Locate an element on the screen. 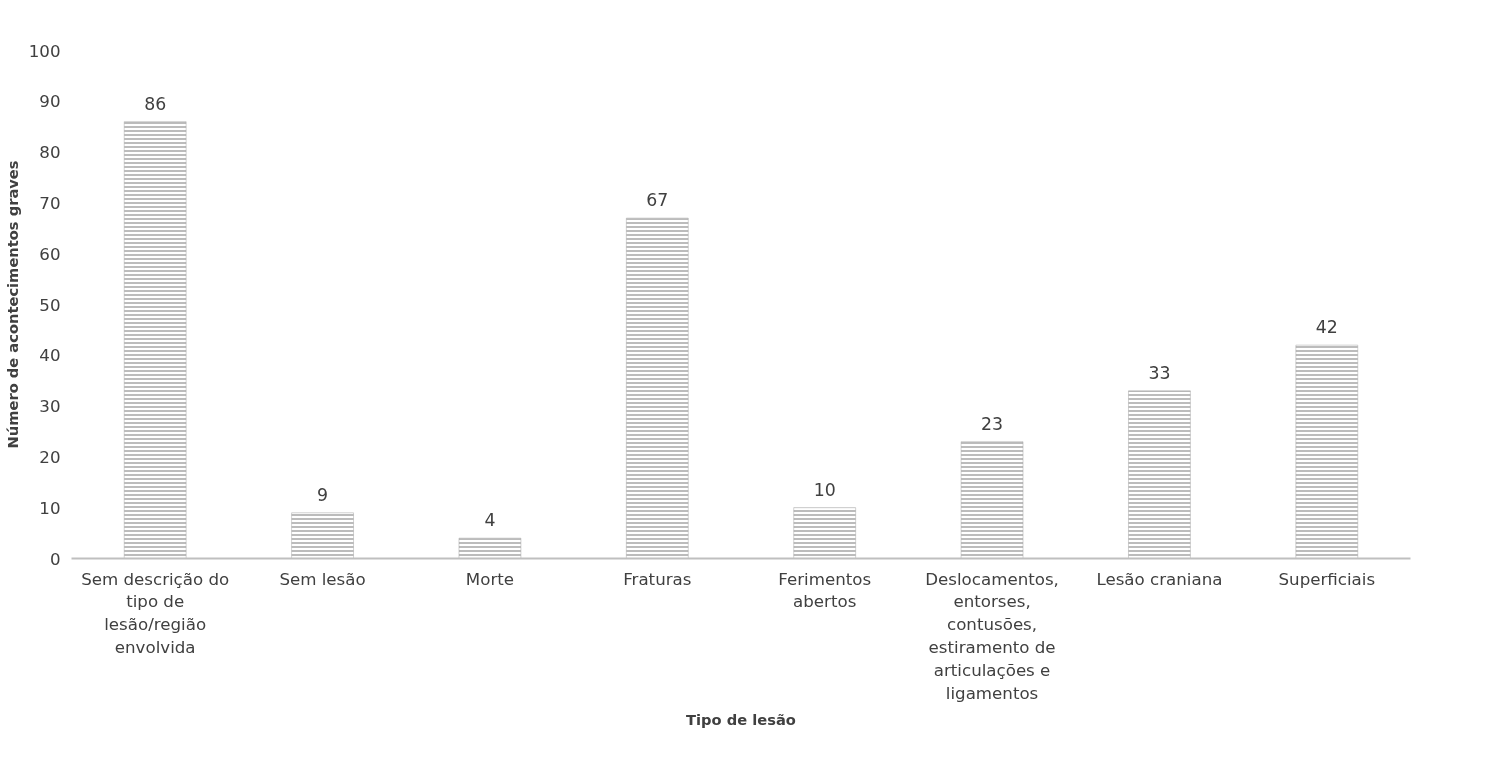 The image size is (1487, 767). x-tick-label: Ferimentos abertos is located at coordinates (825, 590).